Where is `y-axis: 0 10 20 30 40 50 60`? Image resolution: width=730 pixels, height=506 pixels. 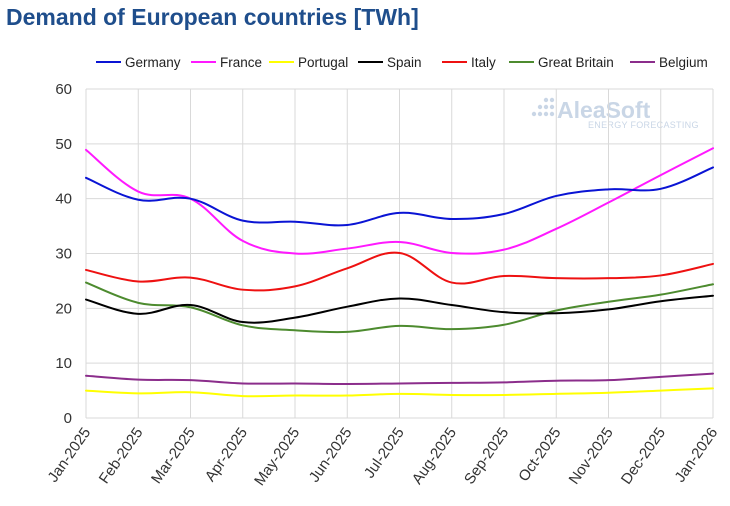 y-axis: 0 10 20 30 40 50 60 is located at coordinates (63, 254).